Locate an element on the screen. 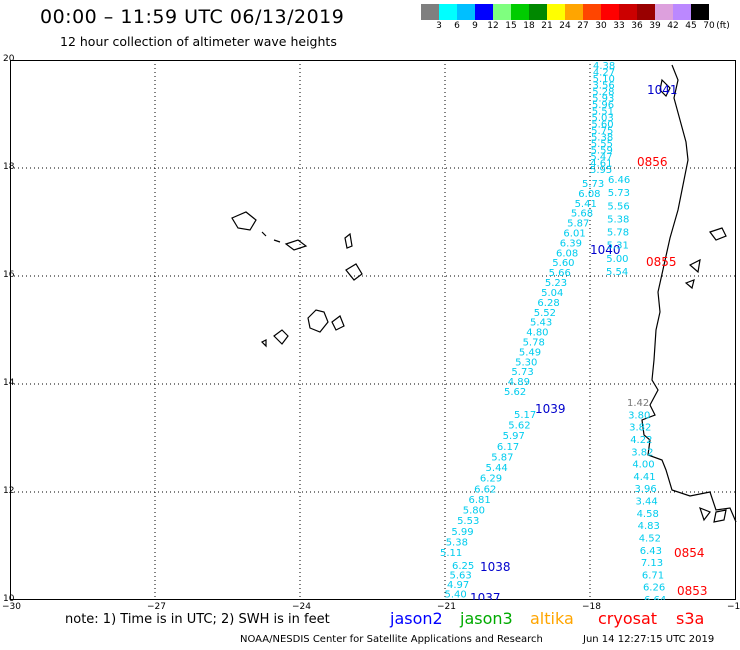  wave-height-value: 4.41 is located at coordinates (644, 477).